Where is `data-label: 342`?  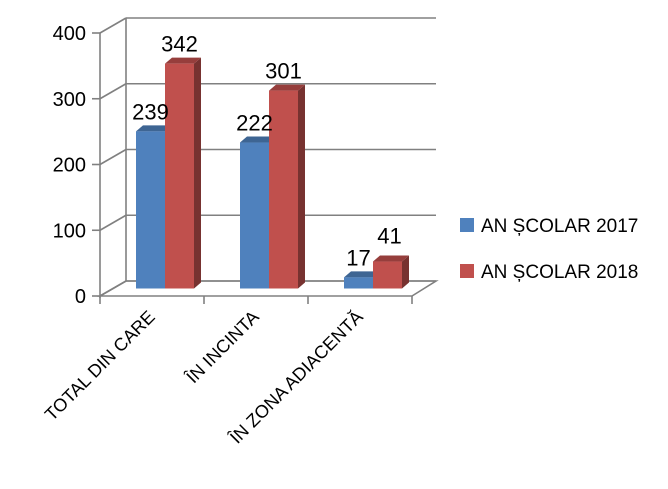 data-label: 342 is located at coordinates (179, 44).